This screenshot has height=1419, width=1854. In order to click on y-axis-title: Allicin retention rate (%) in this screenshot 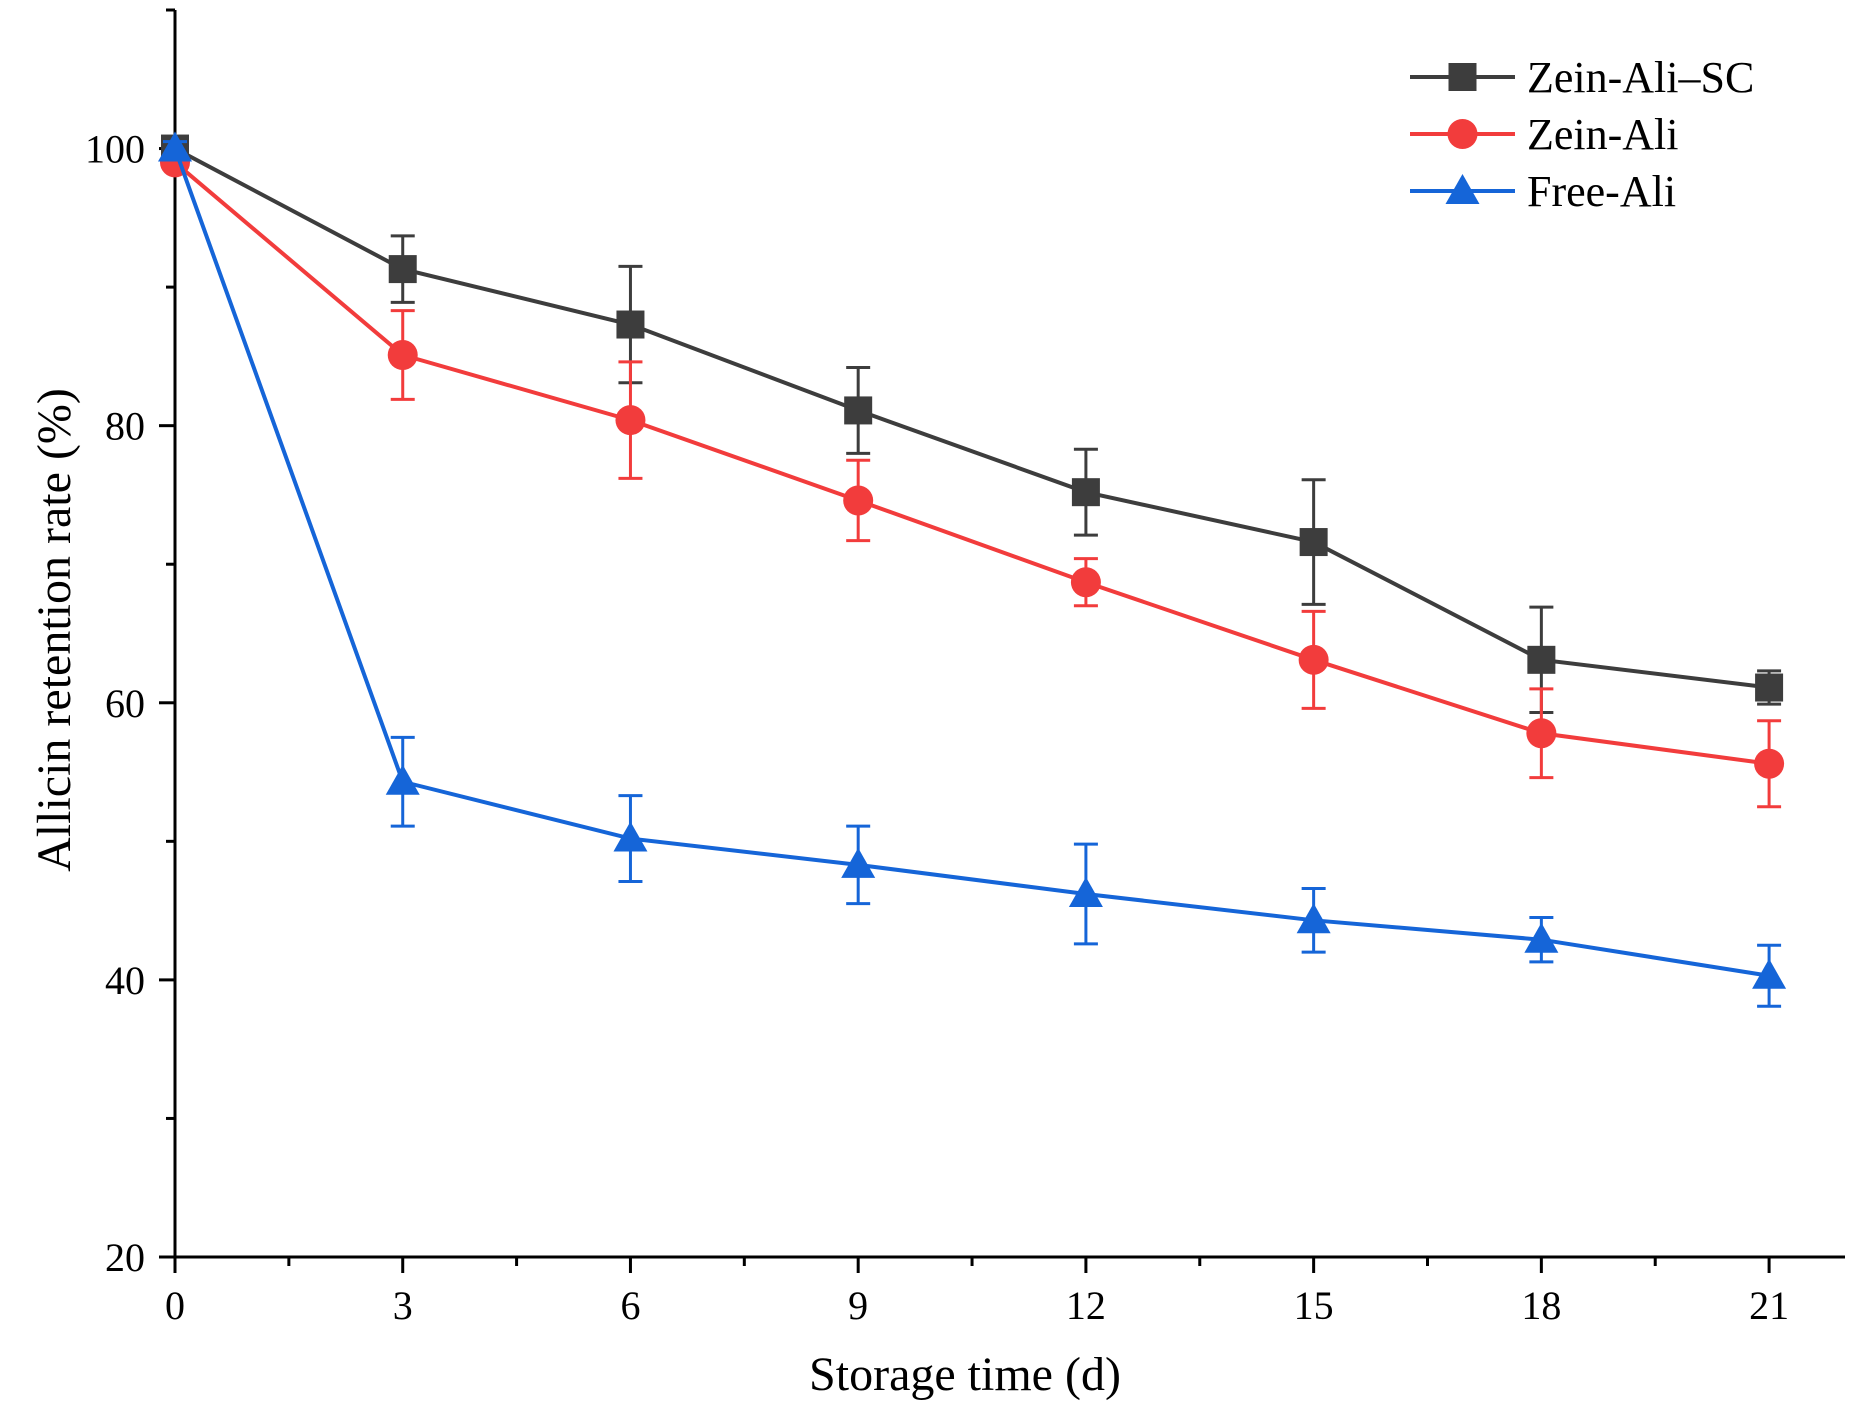, I will do `click(54, 630)`.